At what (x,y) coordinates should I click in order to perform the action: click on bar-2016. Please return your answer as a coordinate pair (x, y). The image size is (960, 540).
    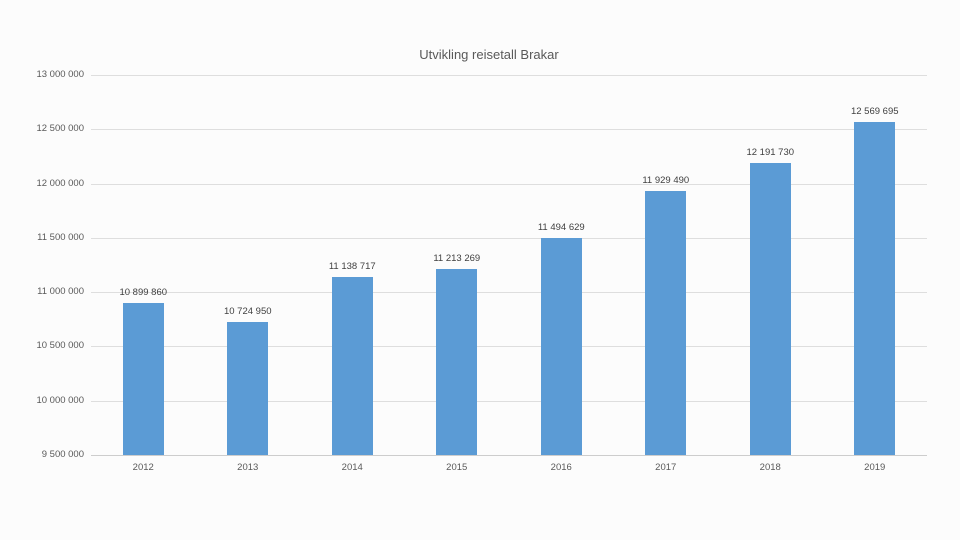
    Looking at the image, I should click on (561, 346).